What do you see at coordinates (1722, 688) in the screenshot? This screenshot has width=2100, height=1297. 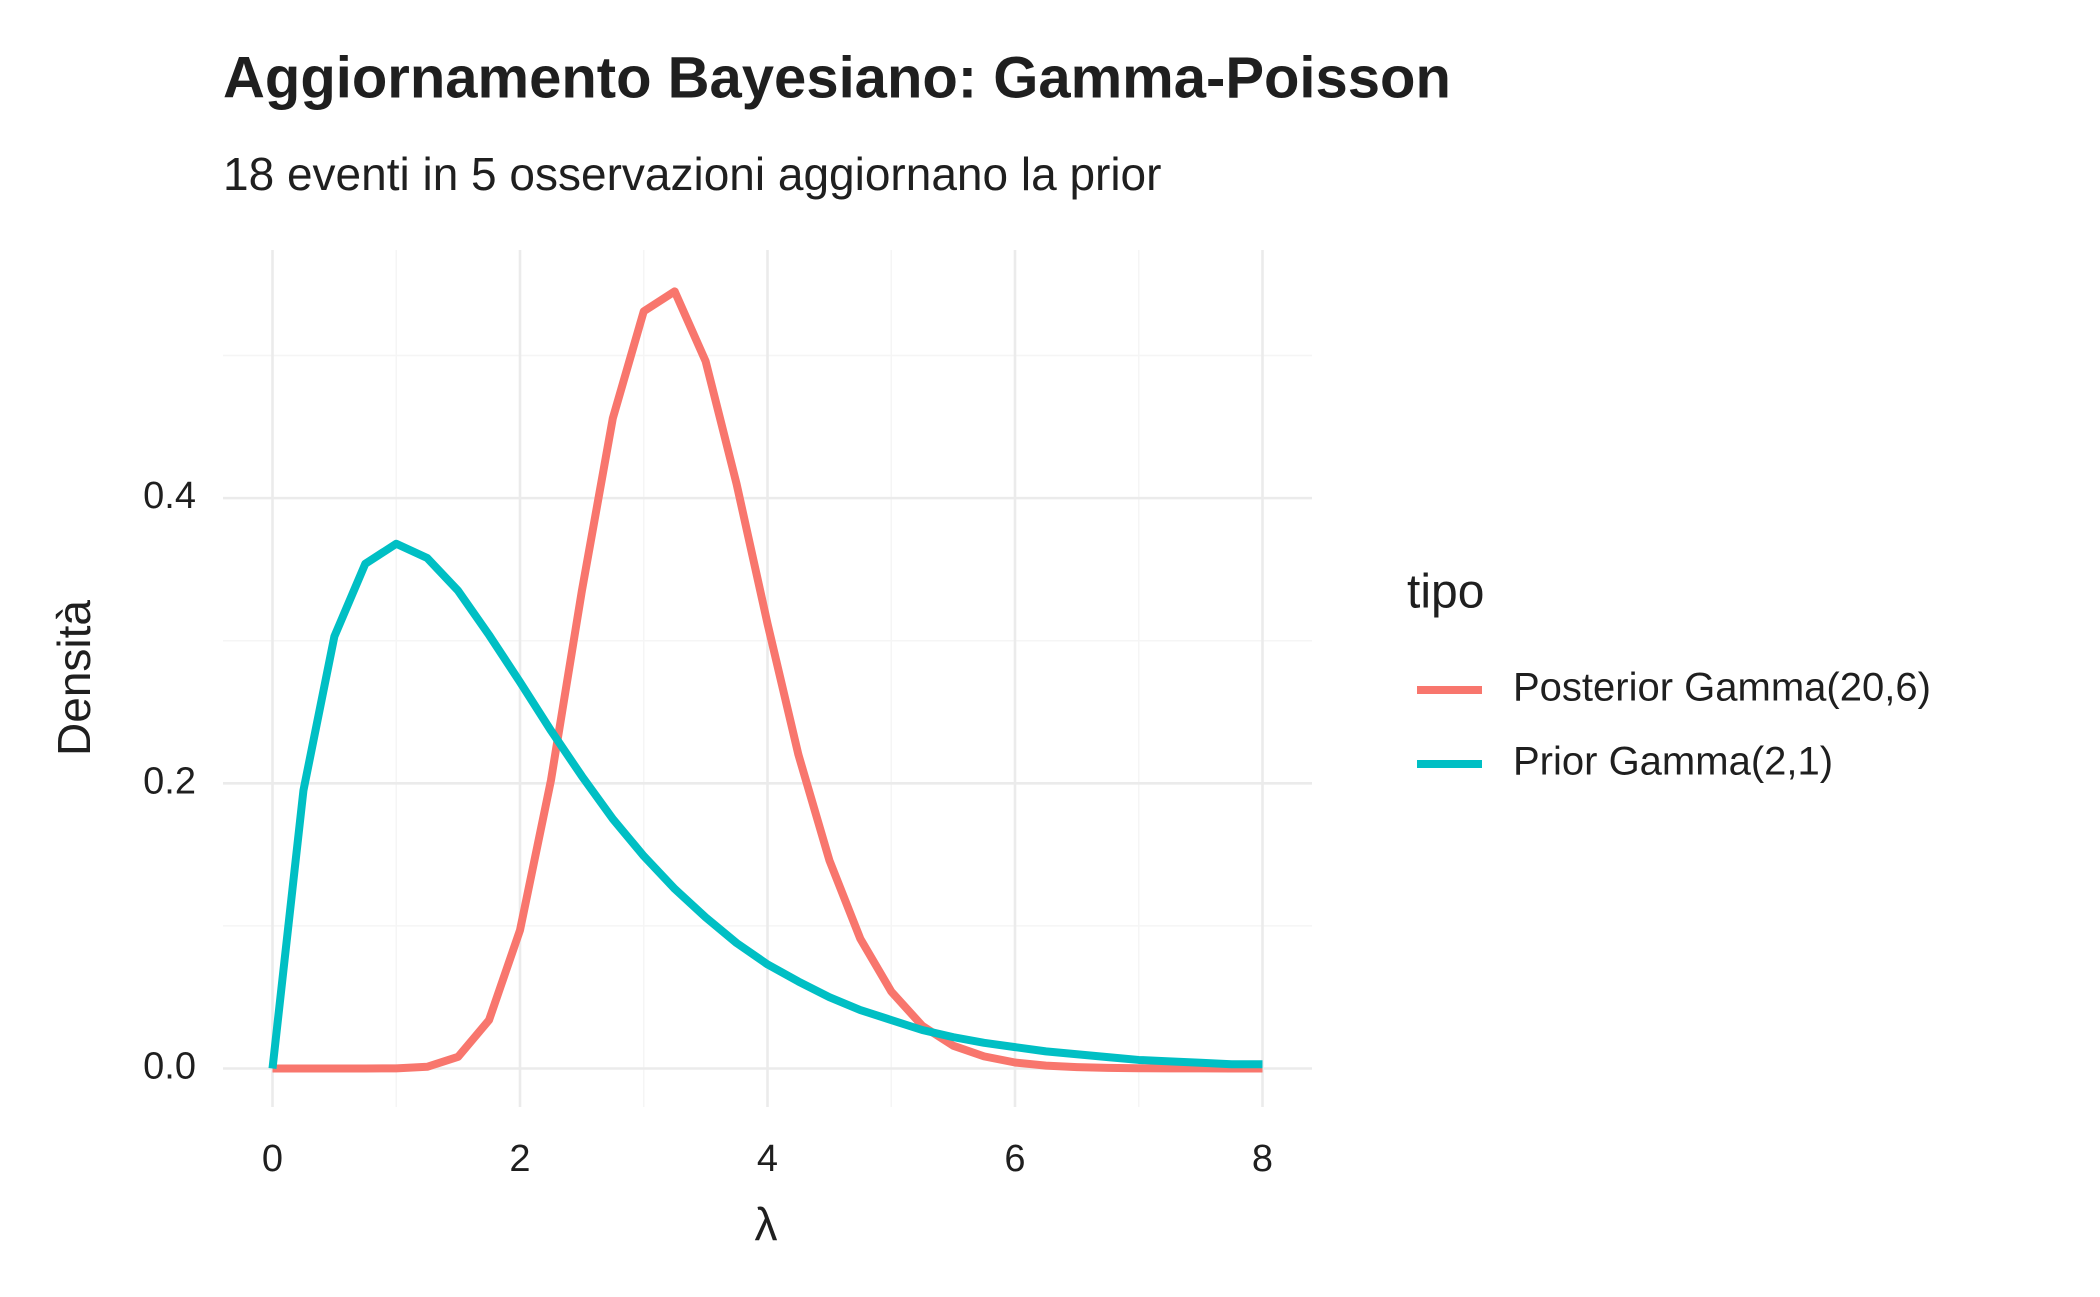 I see `legend-label: Posterior Gamma(20,6)` at bounding box center [1722, 688].